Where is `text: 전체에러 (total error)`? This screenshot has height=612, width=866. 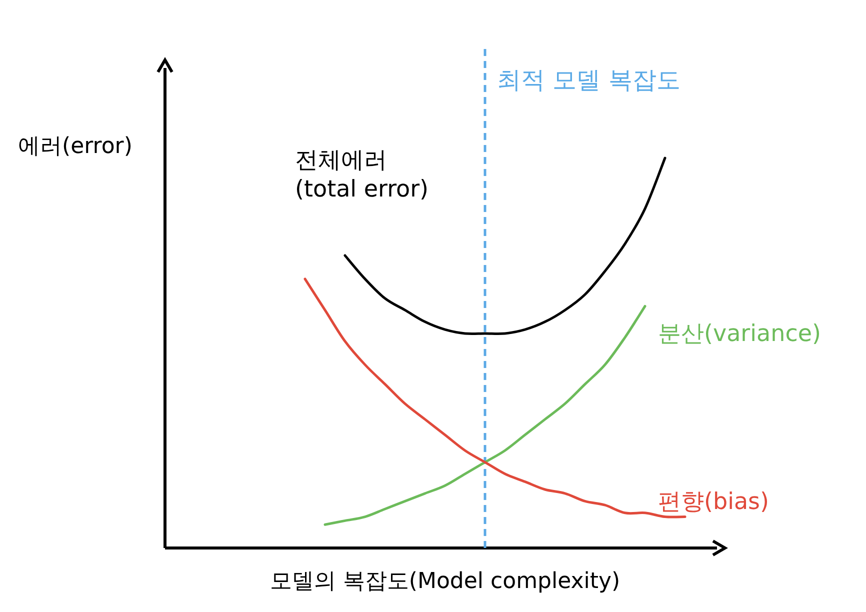
text: 전체에러 (total error) is located at coordinates (362, 175).